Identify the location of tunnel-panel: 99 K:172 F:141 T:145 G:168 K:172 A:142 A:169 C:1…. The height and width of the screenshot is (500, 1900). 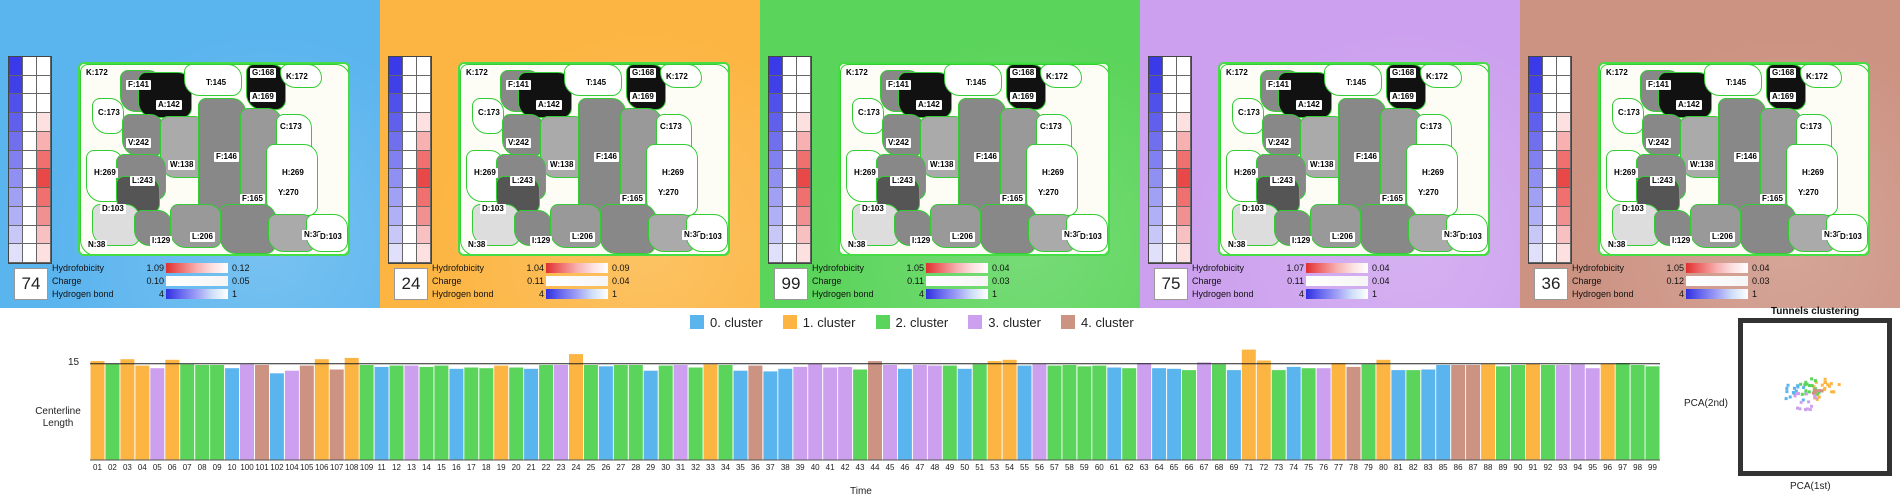
(950, 154).